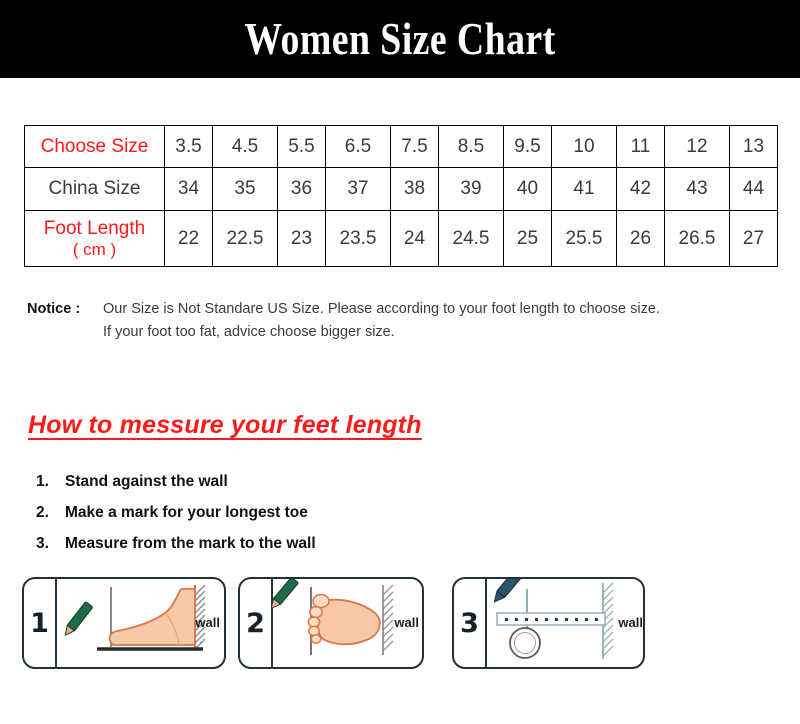  I want to click on step-text: Stand against the wall, so click(146, 481).